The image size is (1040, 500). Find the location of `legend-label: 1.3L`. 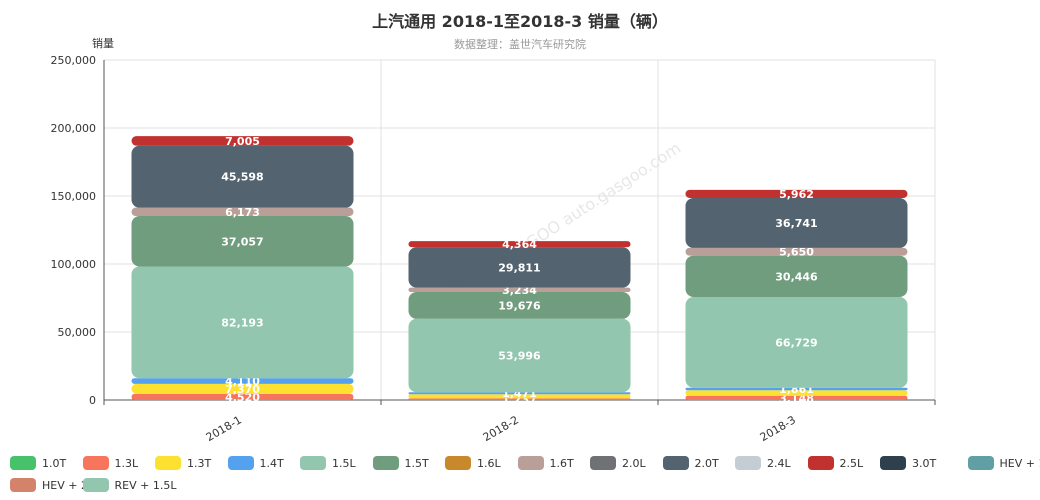

legend-label: 1.3L is located at coordinates (126, 463).